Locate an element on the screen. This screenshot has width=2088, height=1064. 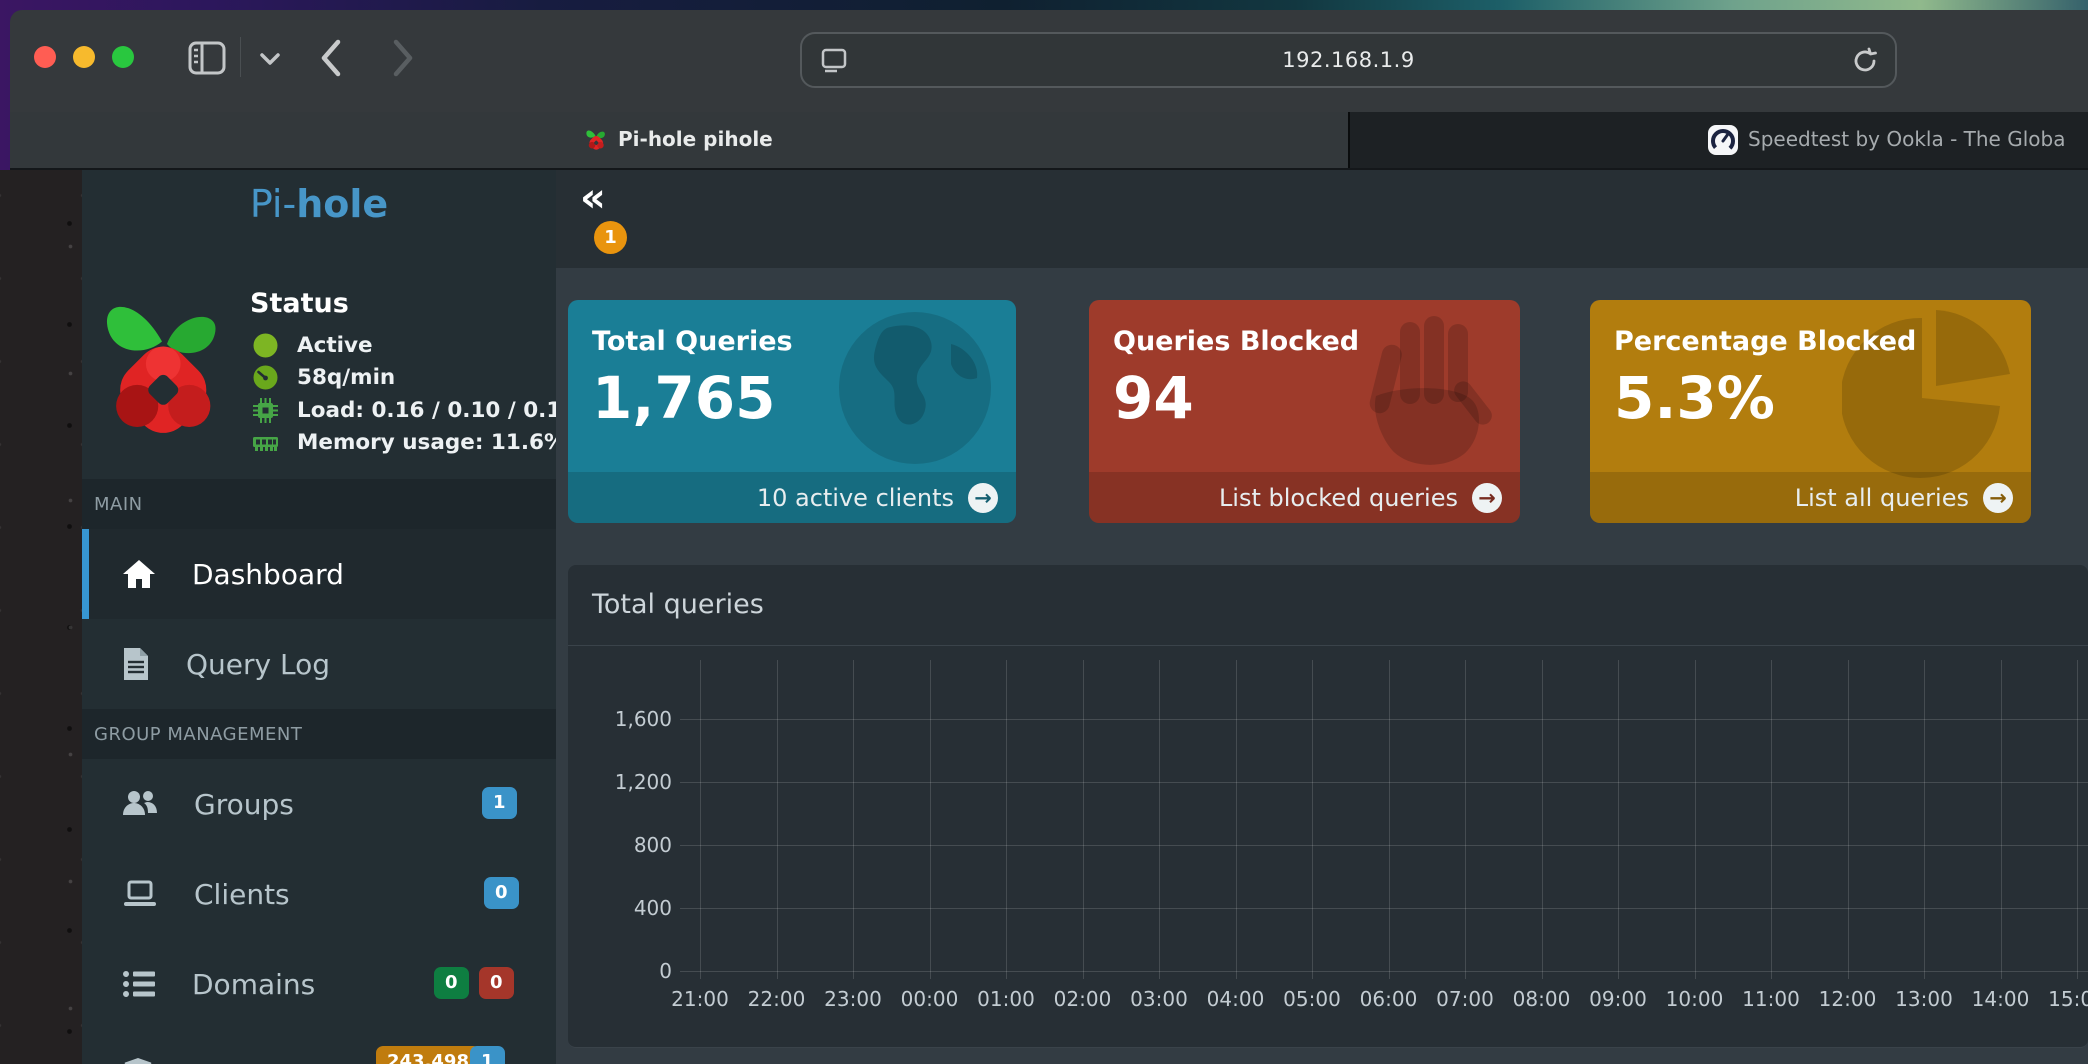
panel-divider is located at coordinates (1328, 645).